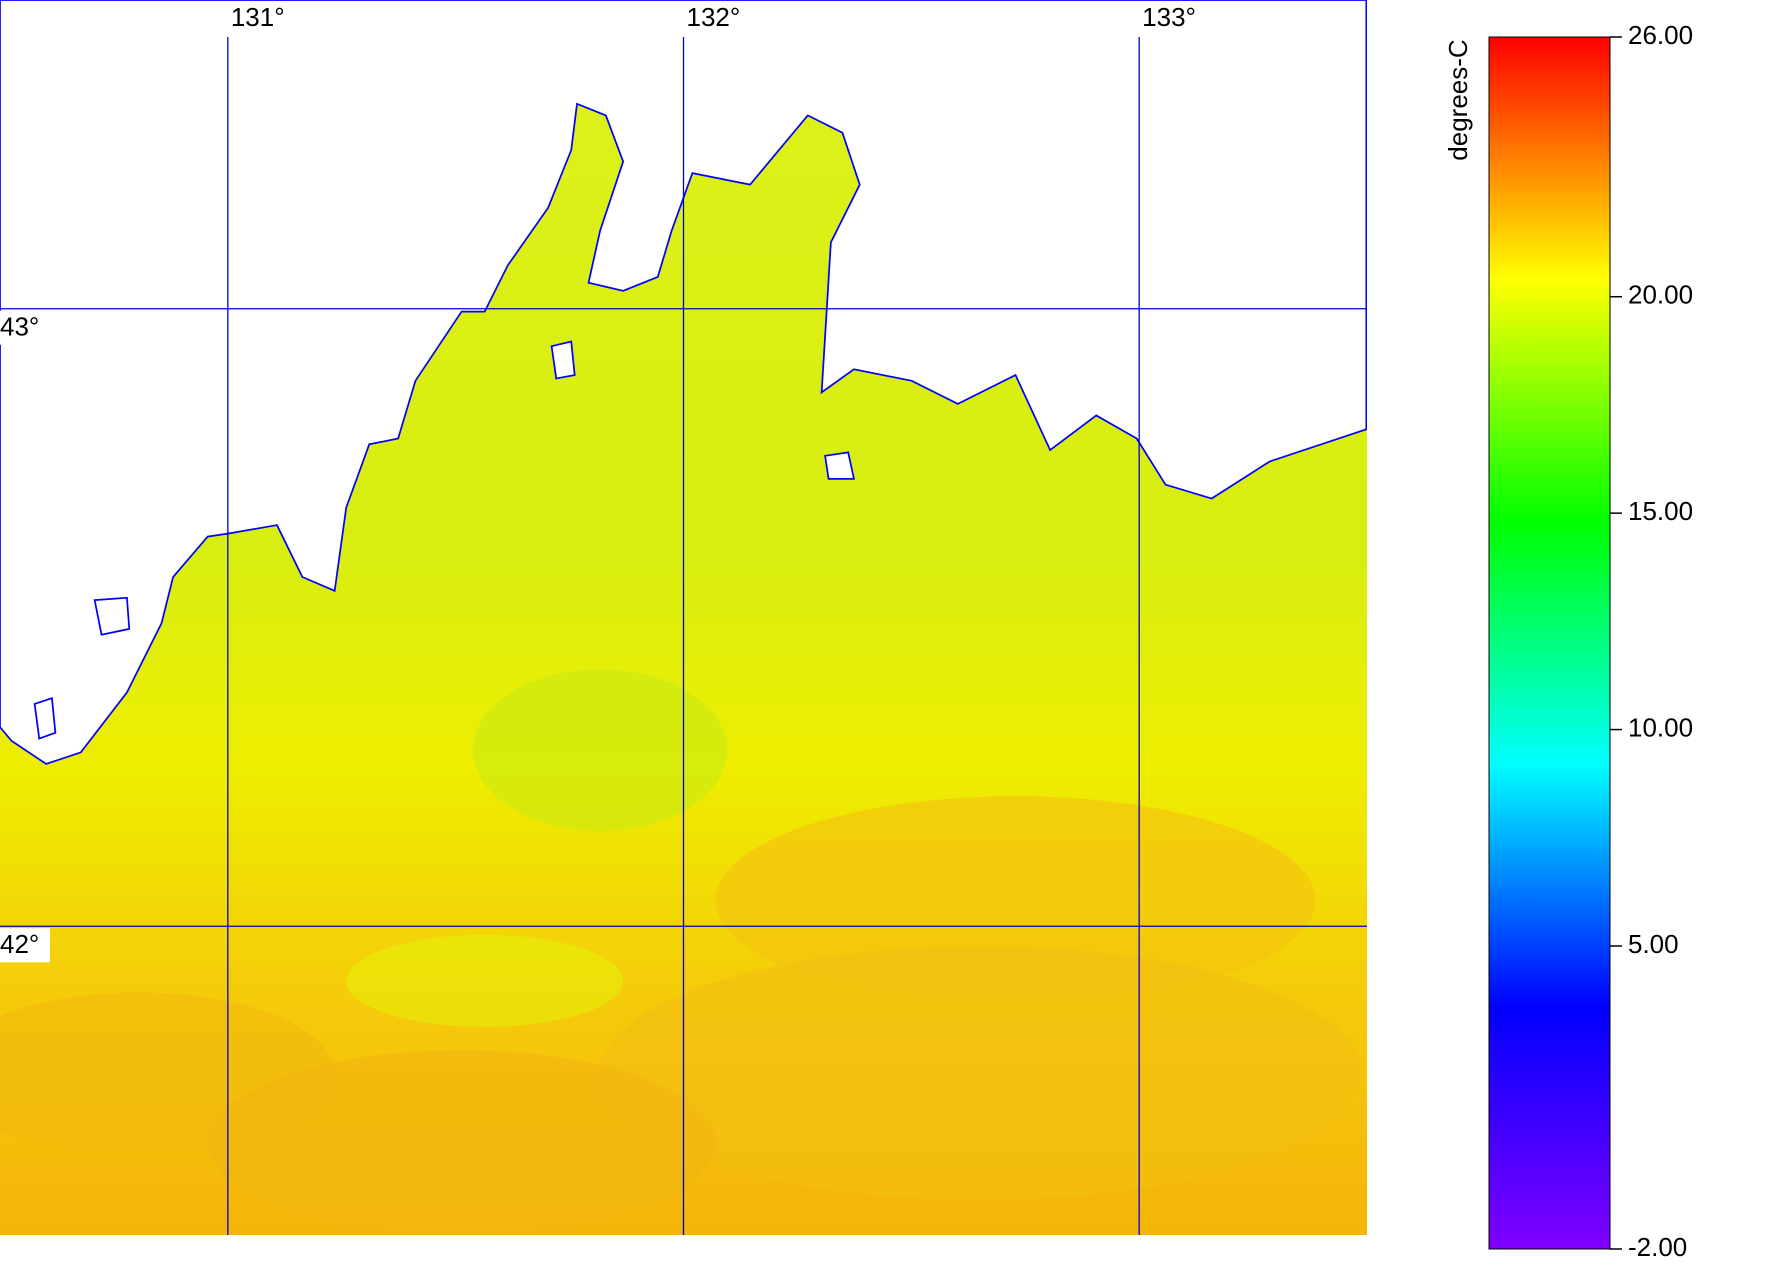  What do you see at coordinates (1660, 35) in the screenshot?
I see `colorbar-tick-label: 26.00` at bounding box center [1660, 35].